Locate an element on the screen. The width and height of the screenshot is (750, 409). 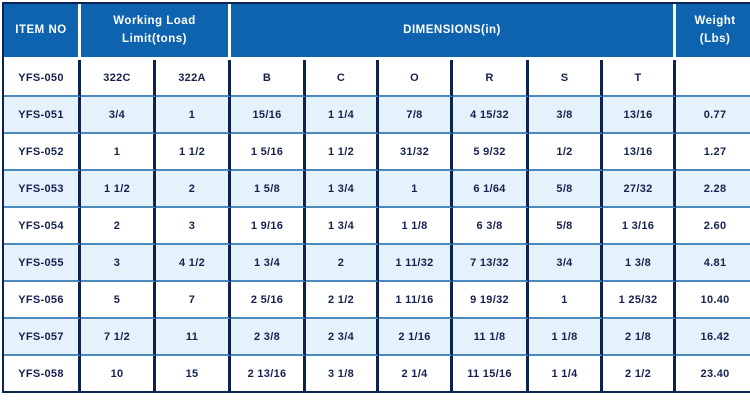
value-cell: 4.81 is located at coordinates (713, 263).